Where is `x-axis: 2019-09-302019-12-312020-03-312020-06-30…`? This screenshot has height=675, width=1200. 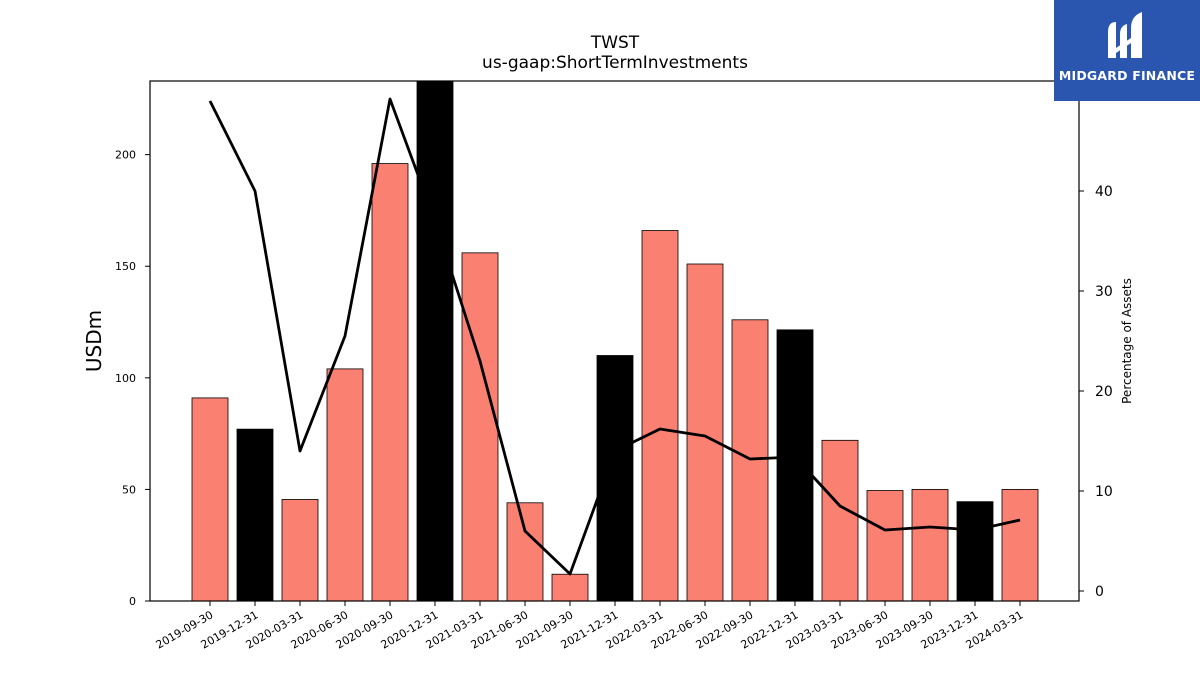 x-axis: 2019-09-302019-12-312020-03-312020-06-30… is located at coordinates (590, 626).